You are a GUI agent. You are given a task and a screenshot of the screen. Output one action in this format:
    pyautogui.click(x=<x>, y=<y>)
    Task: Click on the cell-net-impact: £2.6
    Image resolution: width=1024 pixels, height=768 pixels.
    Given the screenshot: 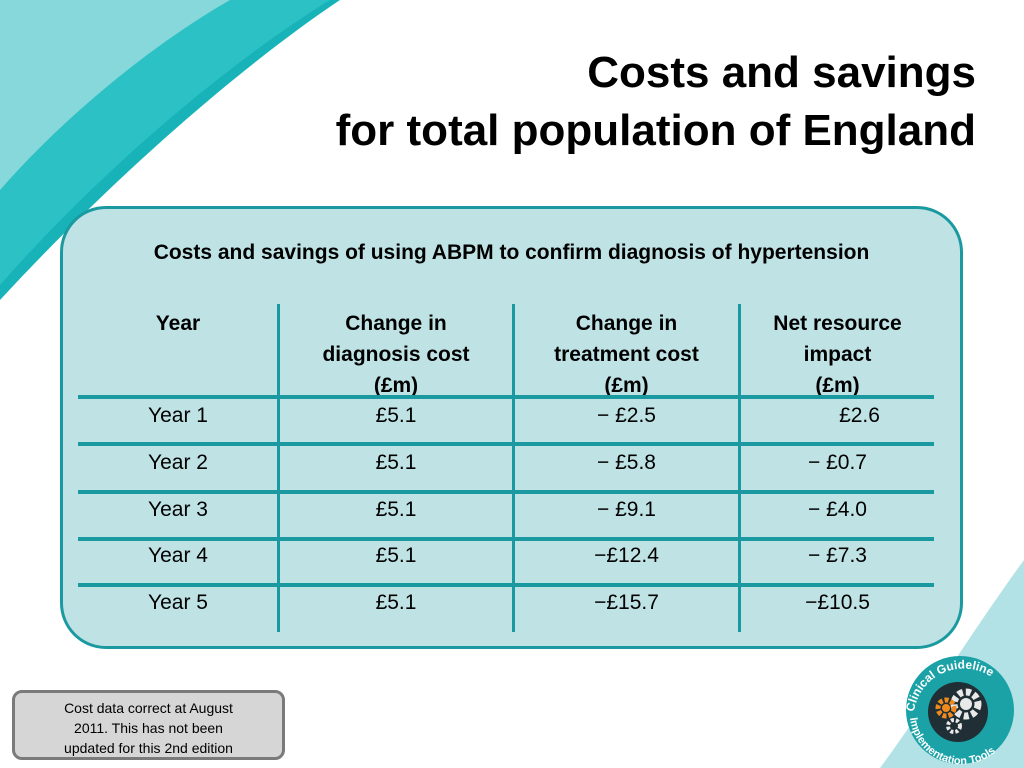 What is the action you would take?
    pyautogui.click(x=859, y=415)
    